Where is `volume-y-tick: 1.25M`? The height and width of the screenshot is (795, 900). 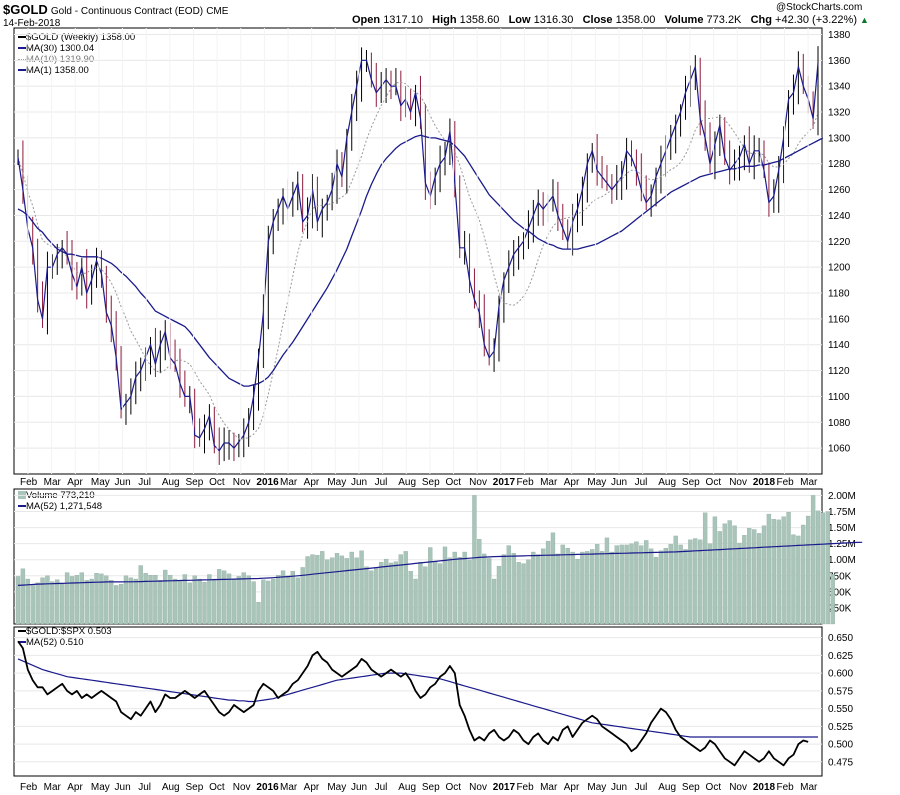
volume-y-tick: 1.25M is located at coordinates (842, 544).